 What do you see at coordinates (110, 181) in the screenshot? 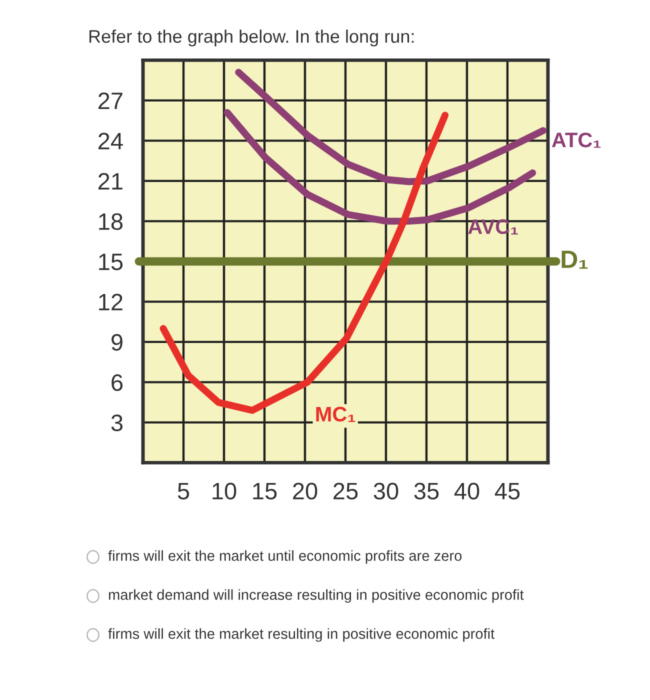
I see `y-tick-label: 21` at bounding box center [110, 181].